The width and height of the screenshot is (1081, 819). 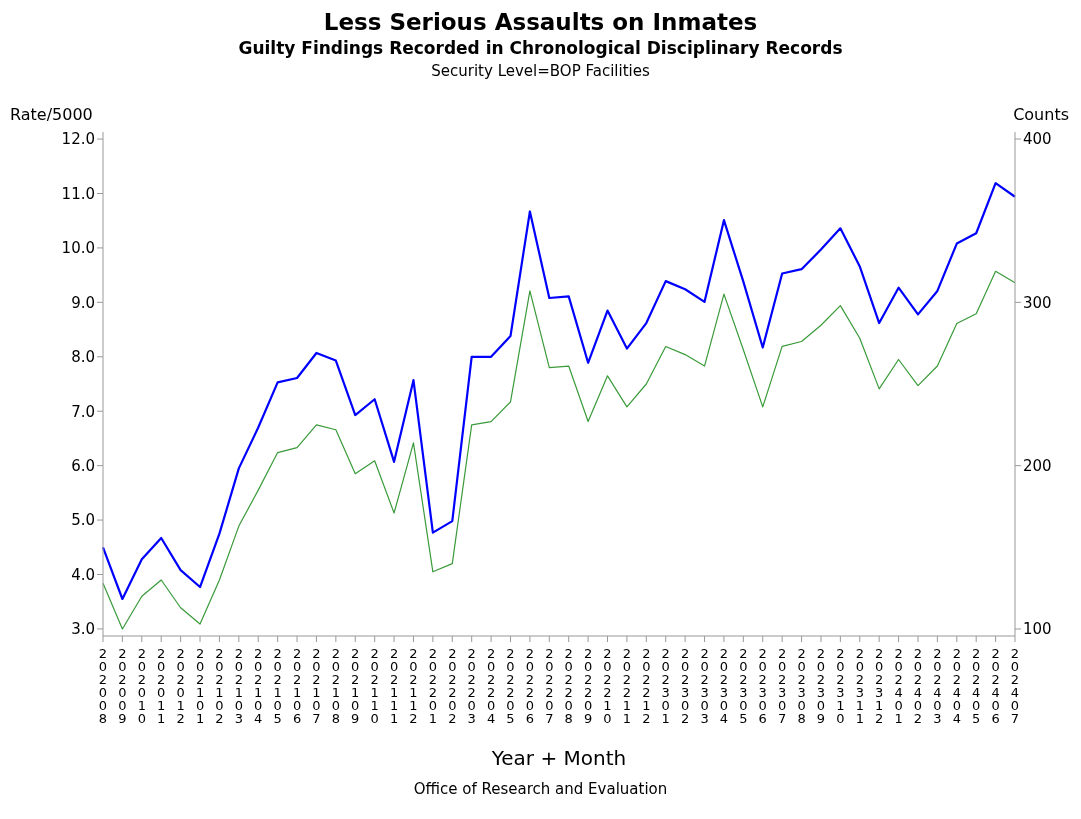 I want to click on x-tick-label: 202208, so click(x=568, y=686).